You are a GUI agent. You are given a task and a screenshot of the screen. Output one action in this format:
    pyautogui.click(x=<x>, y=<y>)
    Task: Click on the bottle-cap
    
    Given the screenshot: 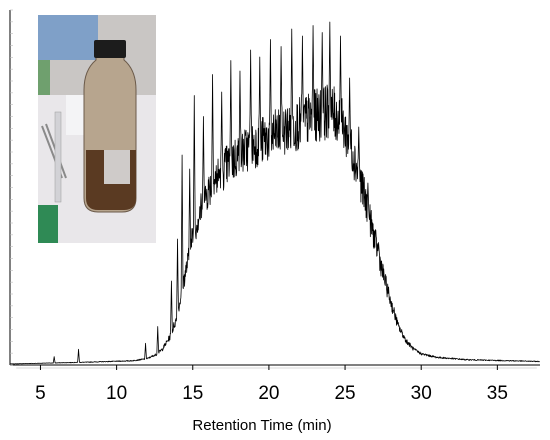 What is the action you would take?
    pyautogui.click(x=110, y=49)
    